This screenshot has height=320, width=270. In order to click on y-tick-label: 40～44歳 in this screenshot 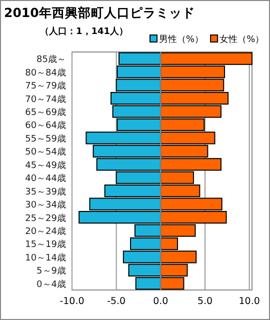, I will do `click(45, 178)`.